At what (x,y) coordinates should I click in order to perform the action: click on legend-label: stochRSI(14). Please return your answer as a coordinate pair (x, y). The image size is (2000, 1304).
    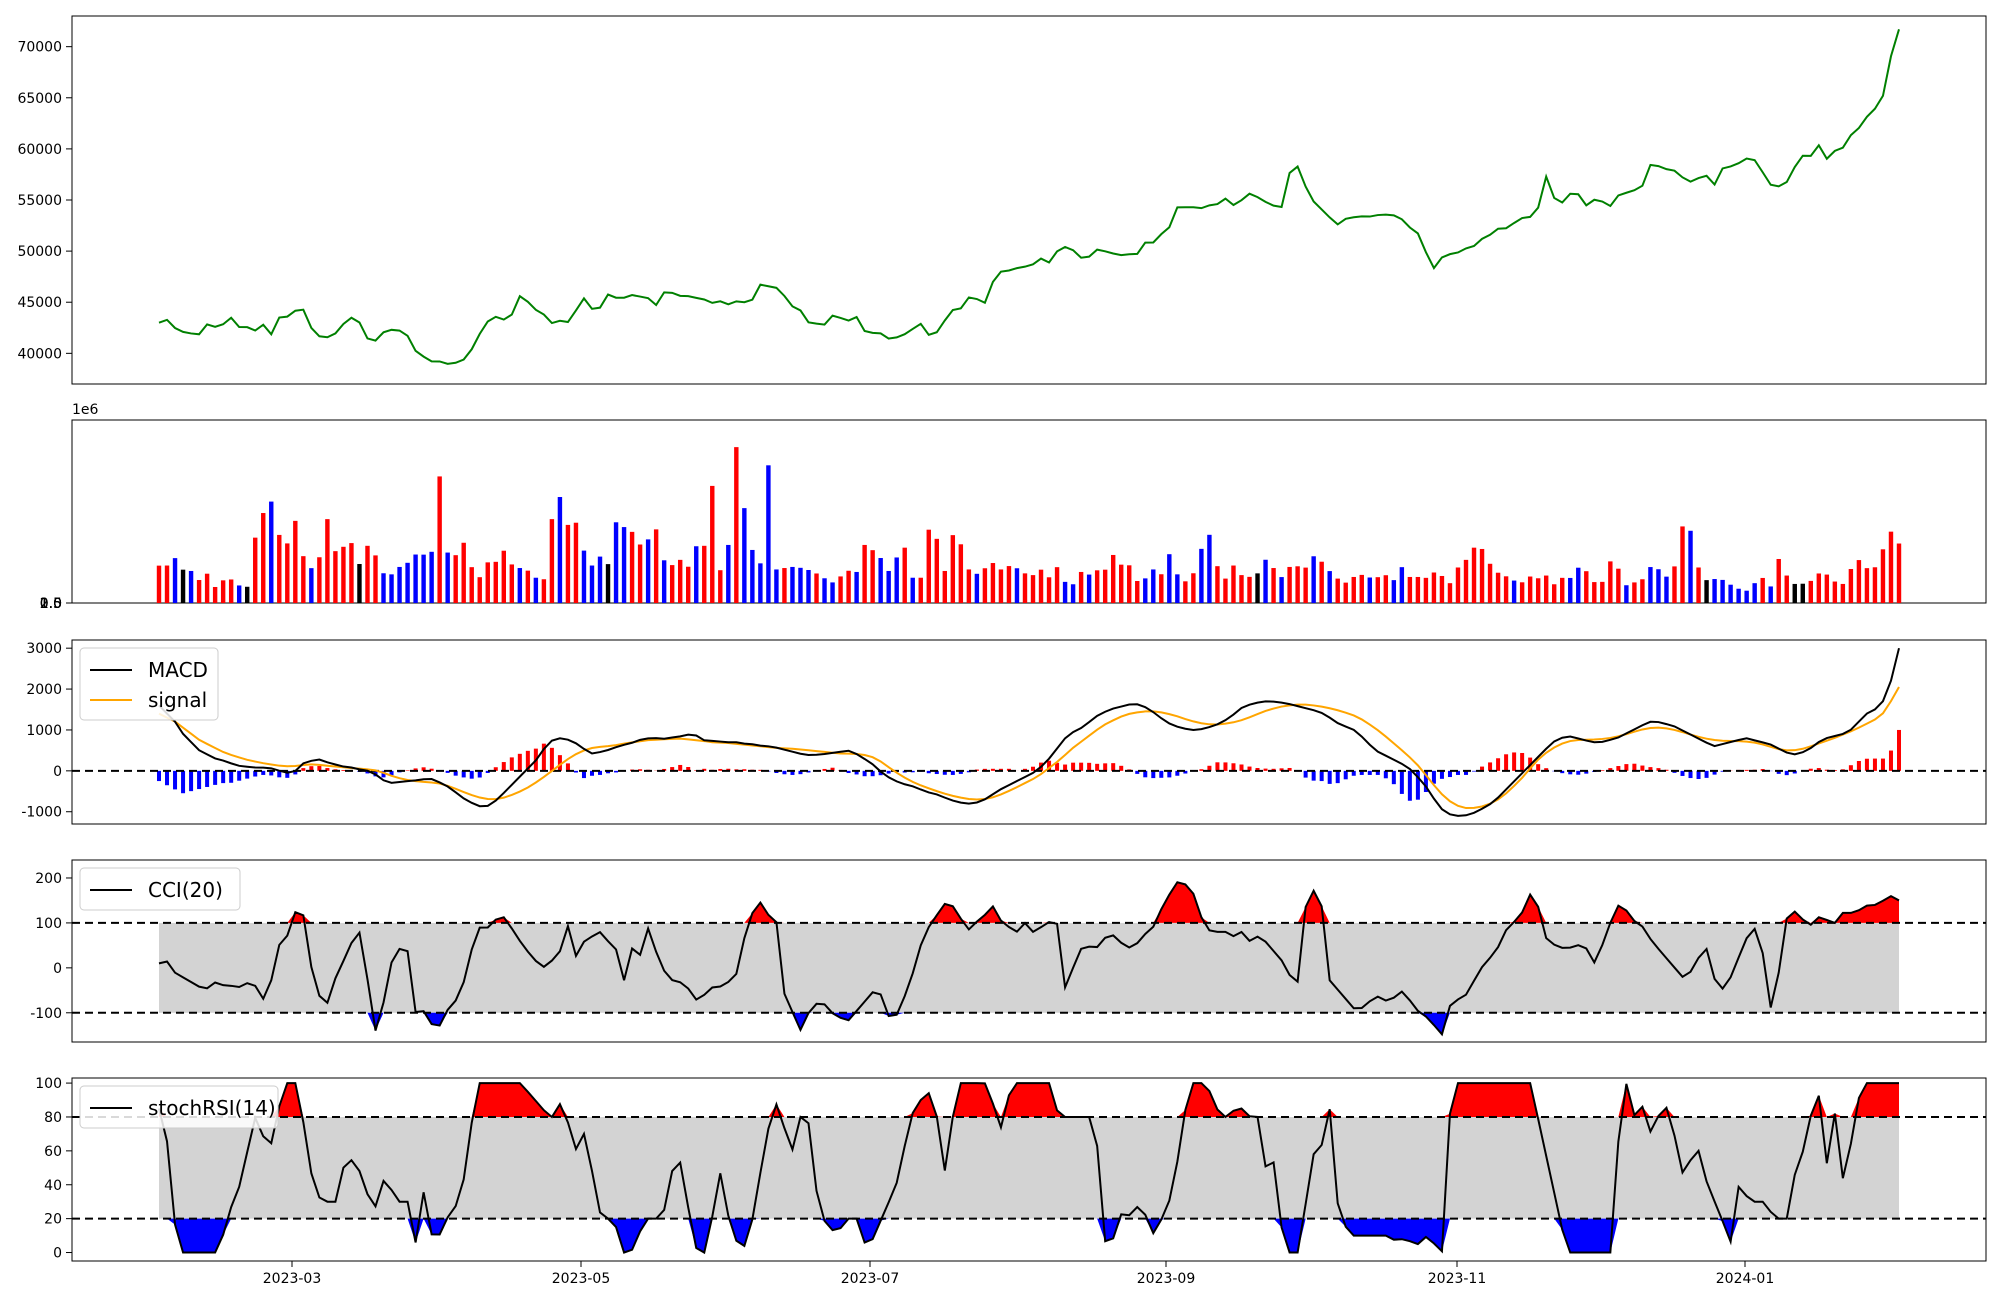
    Looking at the image, I should click on (212, 1108).